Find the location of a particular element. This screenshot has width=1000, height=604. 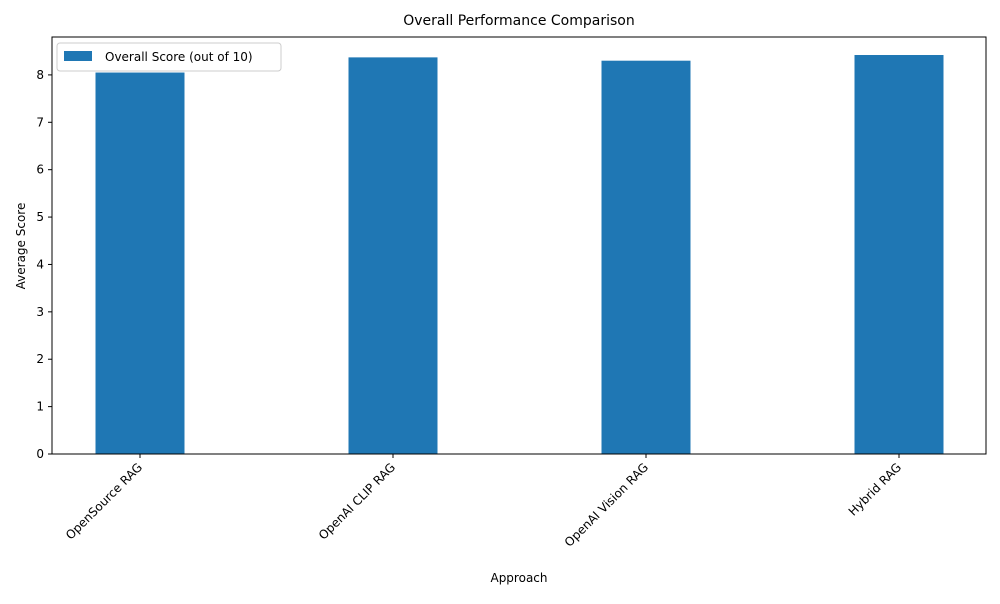

x-tick-label: OpenAI Vision RAG is located at coordinates (606, 504).